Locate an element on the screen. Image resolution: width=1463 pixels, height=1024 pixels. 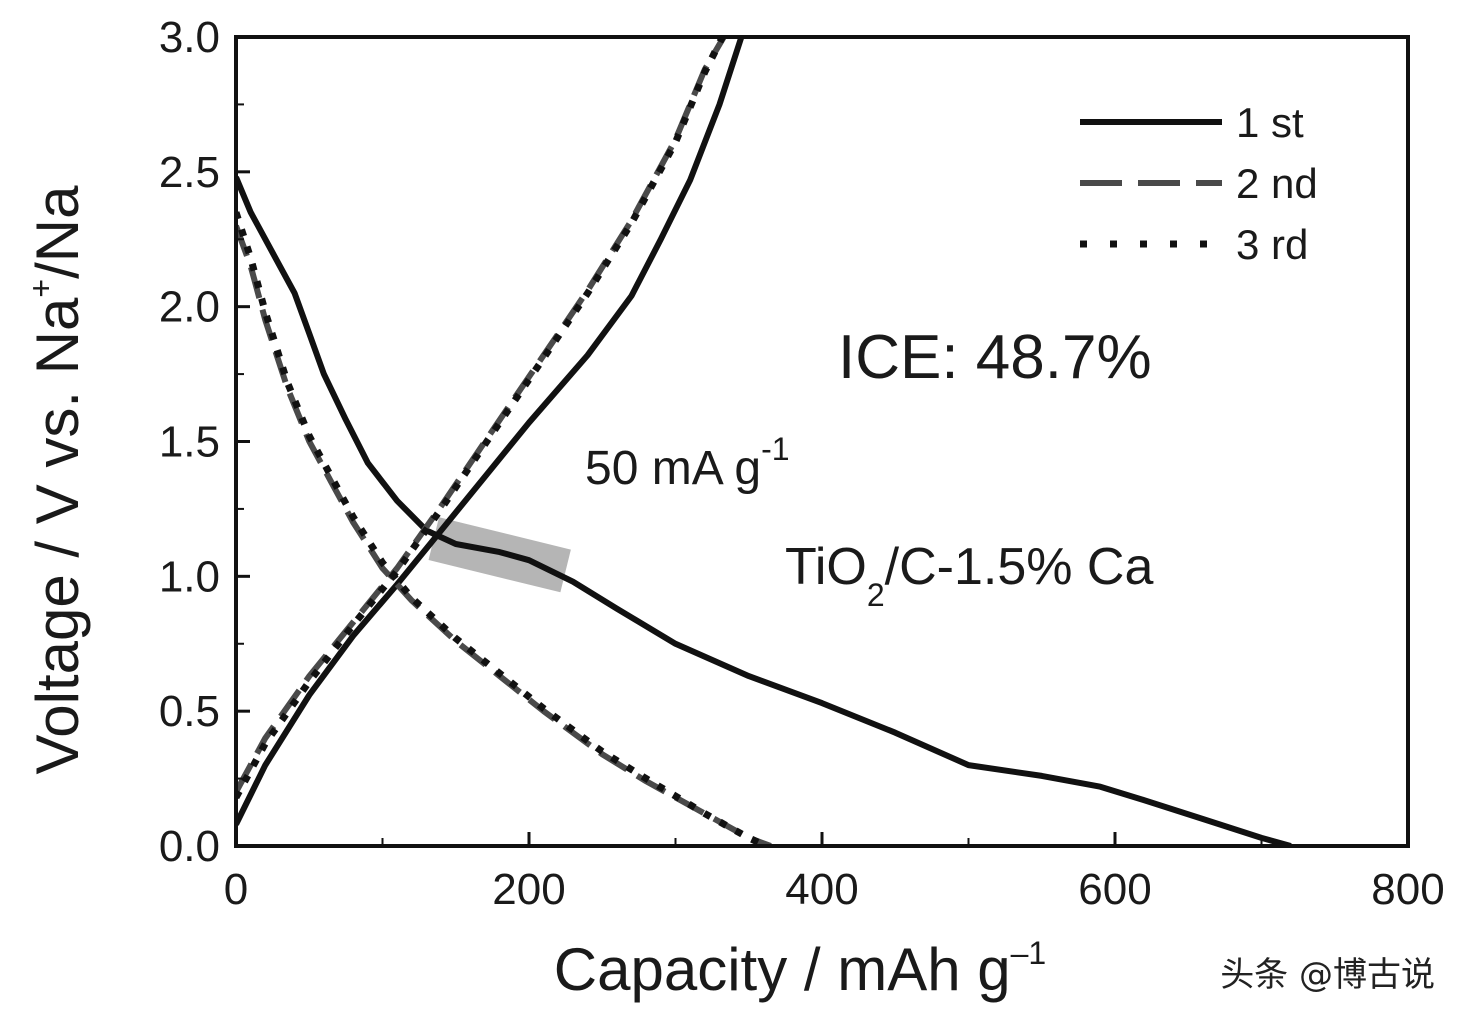
y-tick-label: 3.0 is located at coordinates (189, 37).